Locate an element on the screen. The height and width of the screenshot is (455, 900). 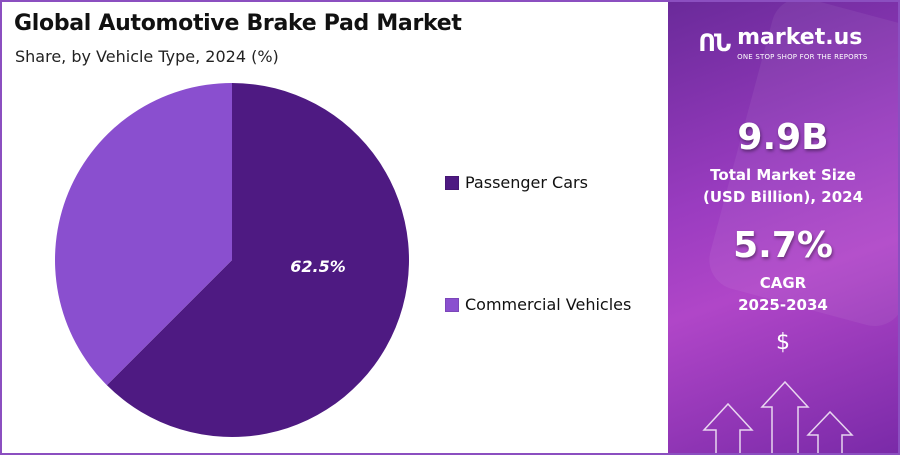
dollar-icon: $ is located at coordinates (783, 342).